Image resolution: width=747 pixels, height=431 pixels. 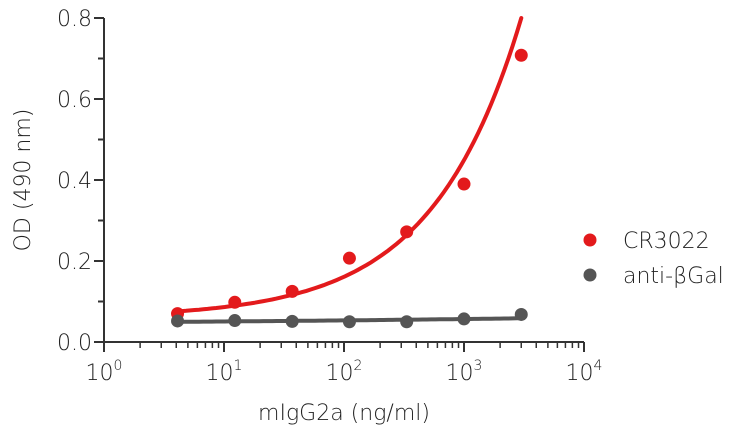 I want to click on y-tick-label: 0.6, so click(x=74, y=100).